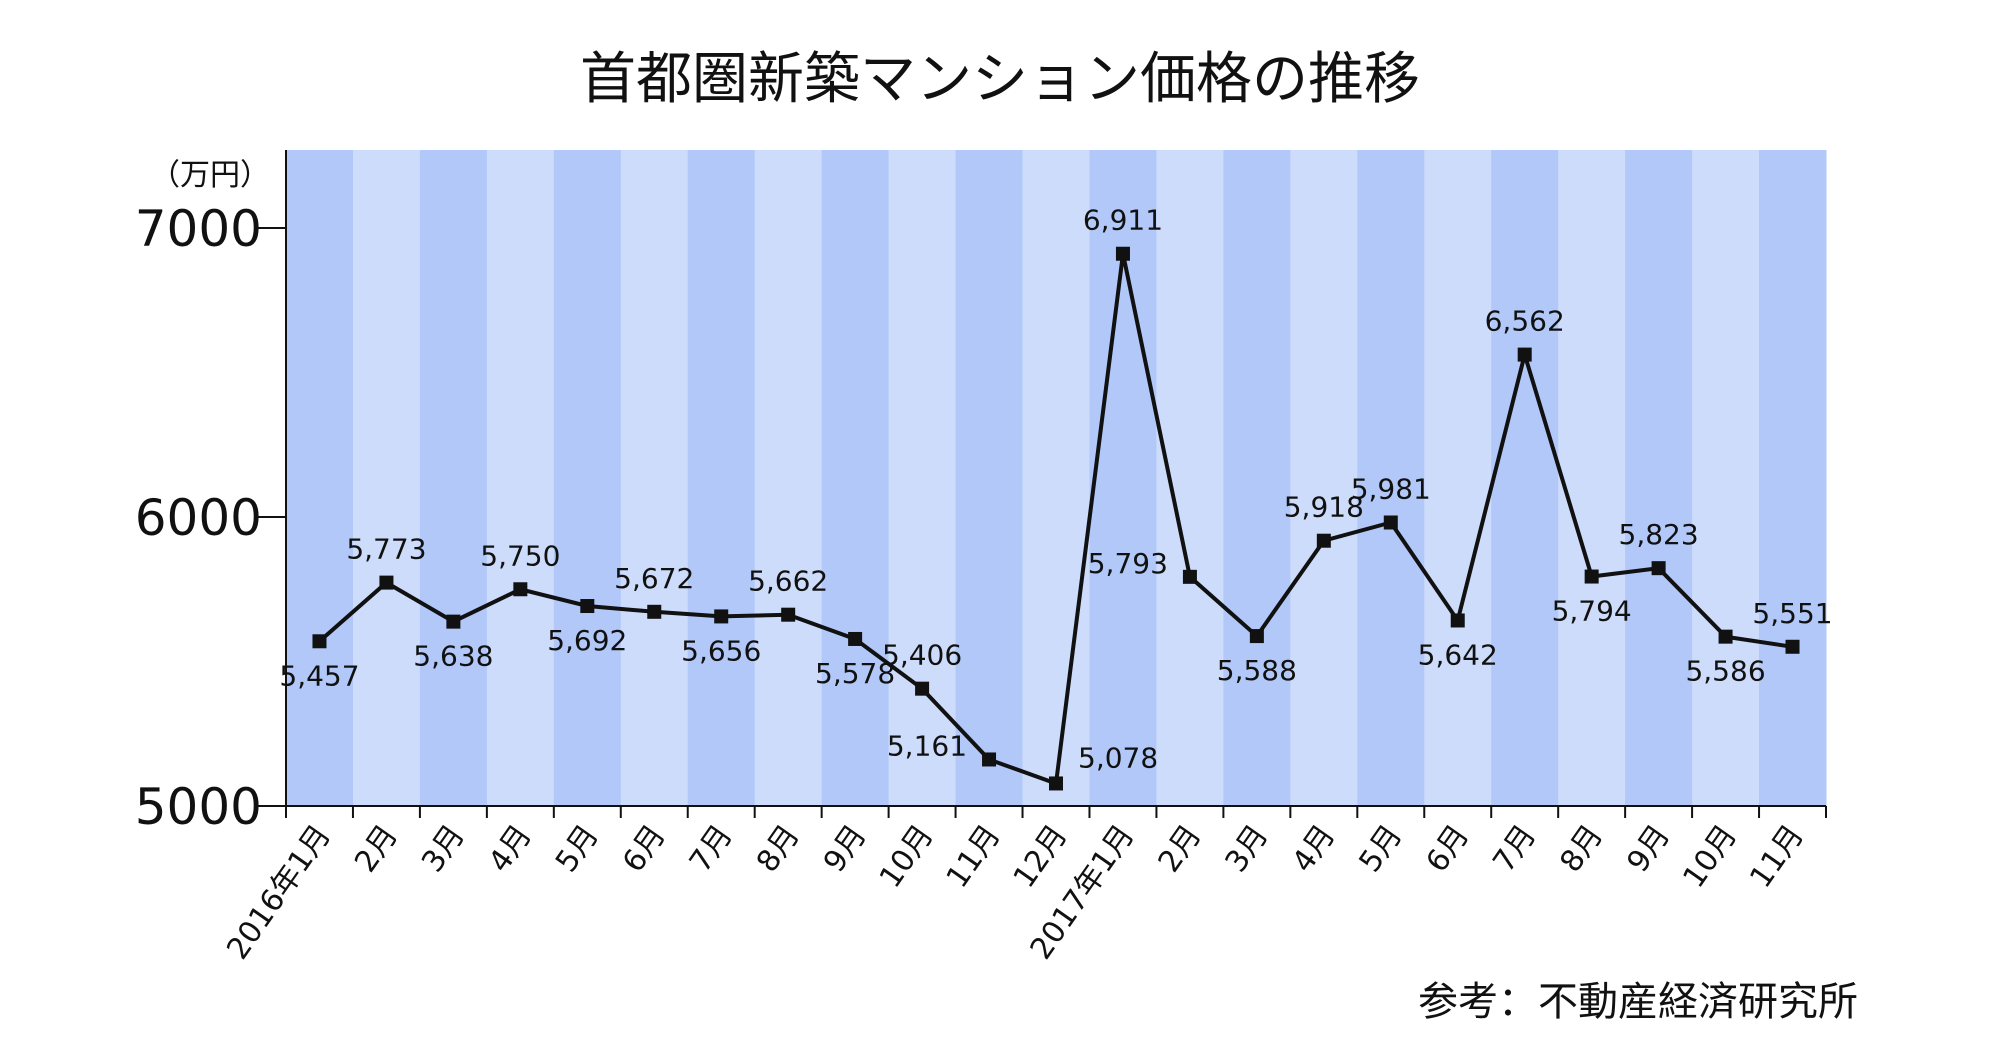 The height and width of the screenshot is (1058, 2000). What do you see at coordinates (907, 857) in the screenshot?
I see `x-tick-label-9: 10月` at bounding box center [907, 857].